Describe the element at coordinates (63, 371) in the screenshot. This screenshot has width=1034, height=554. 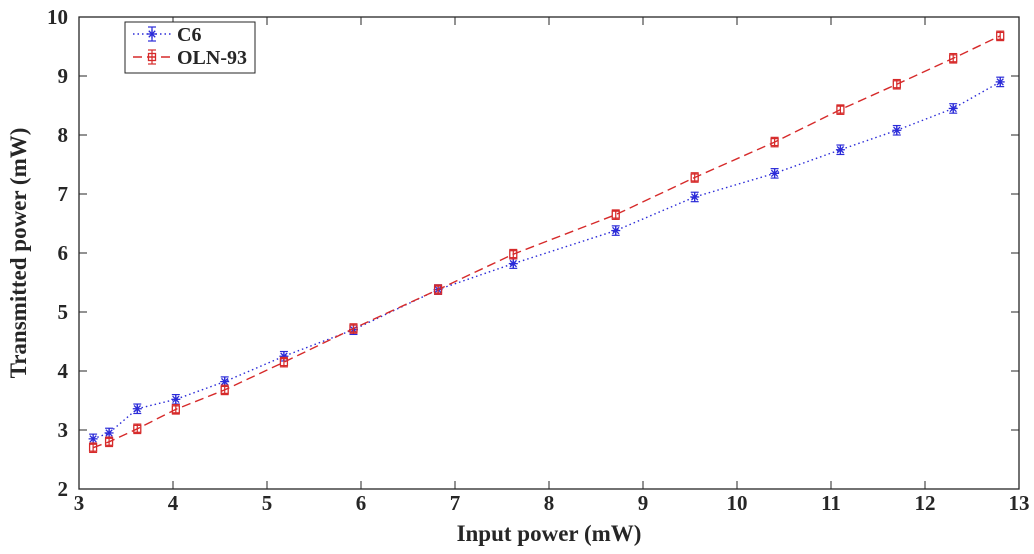
I see `y-tick-label: 4` at that location.